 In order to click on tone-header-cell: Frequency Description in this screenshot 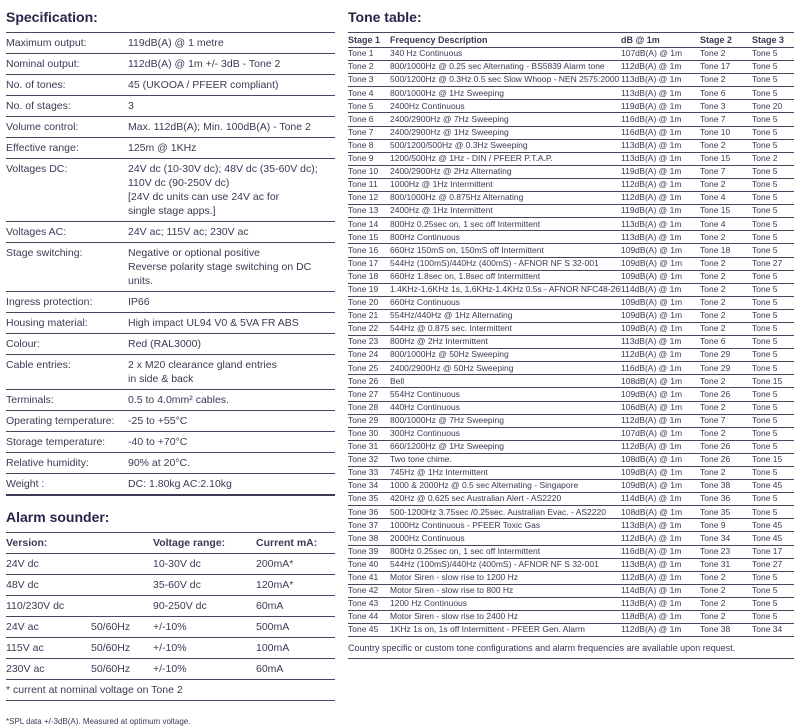, I will do `click(439, 40)`.